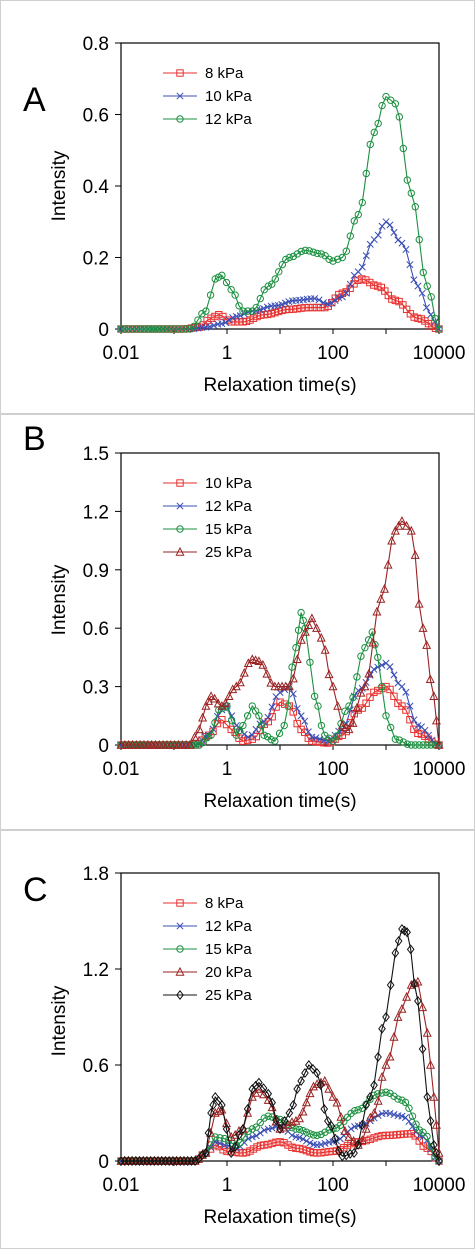 This screenshot has width=476, height=1249. Describe the element at coordinates (224, 903) in the screenshot. I see `legend-entry: 8 kPa` at that location.